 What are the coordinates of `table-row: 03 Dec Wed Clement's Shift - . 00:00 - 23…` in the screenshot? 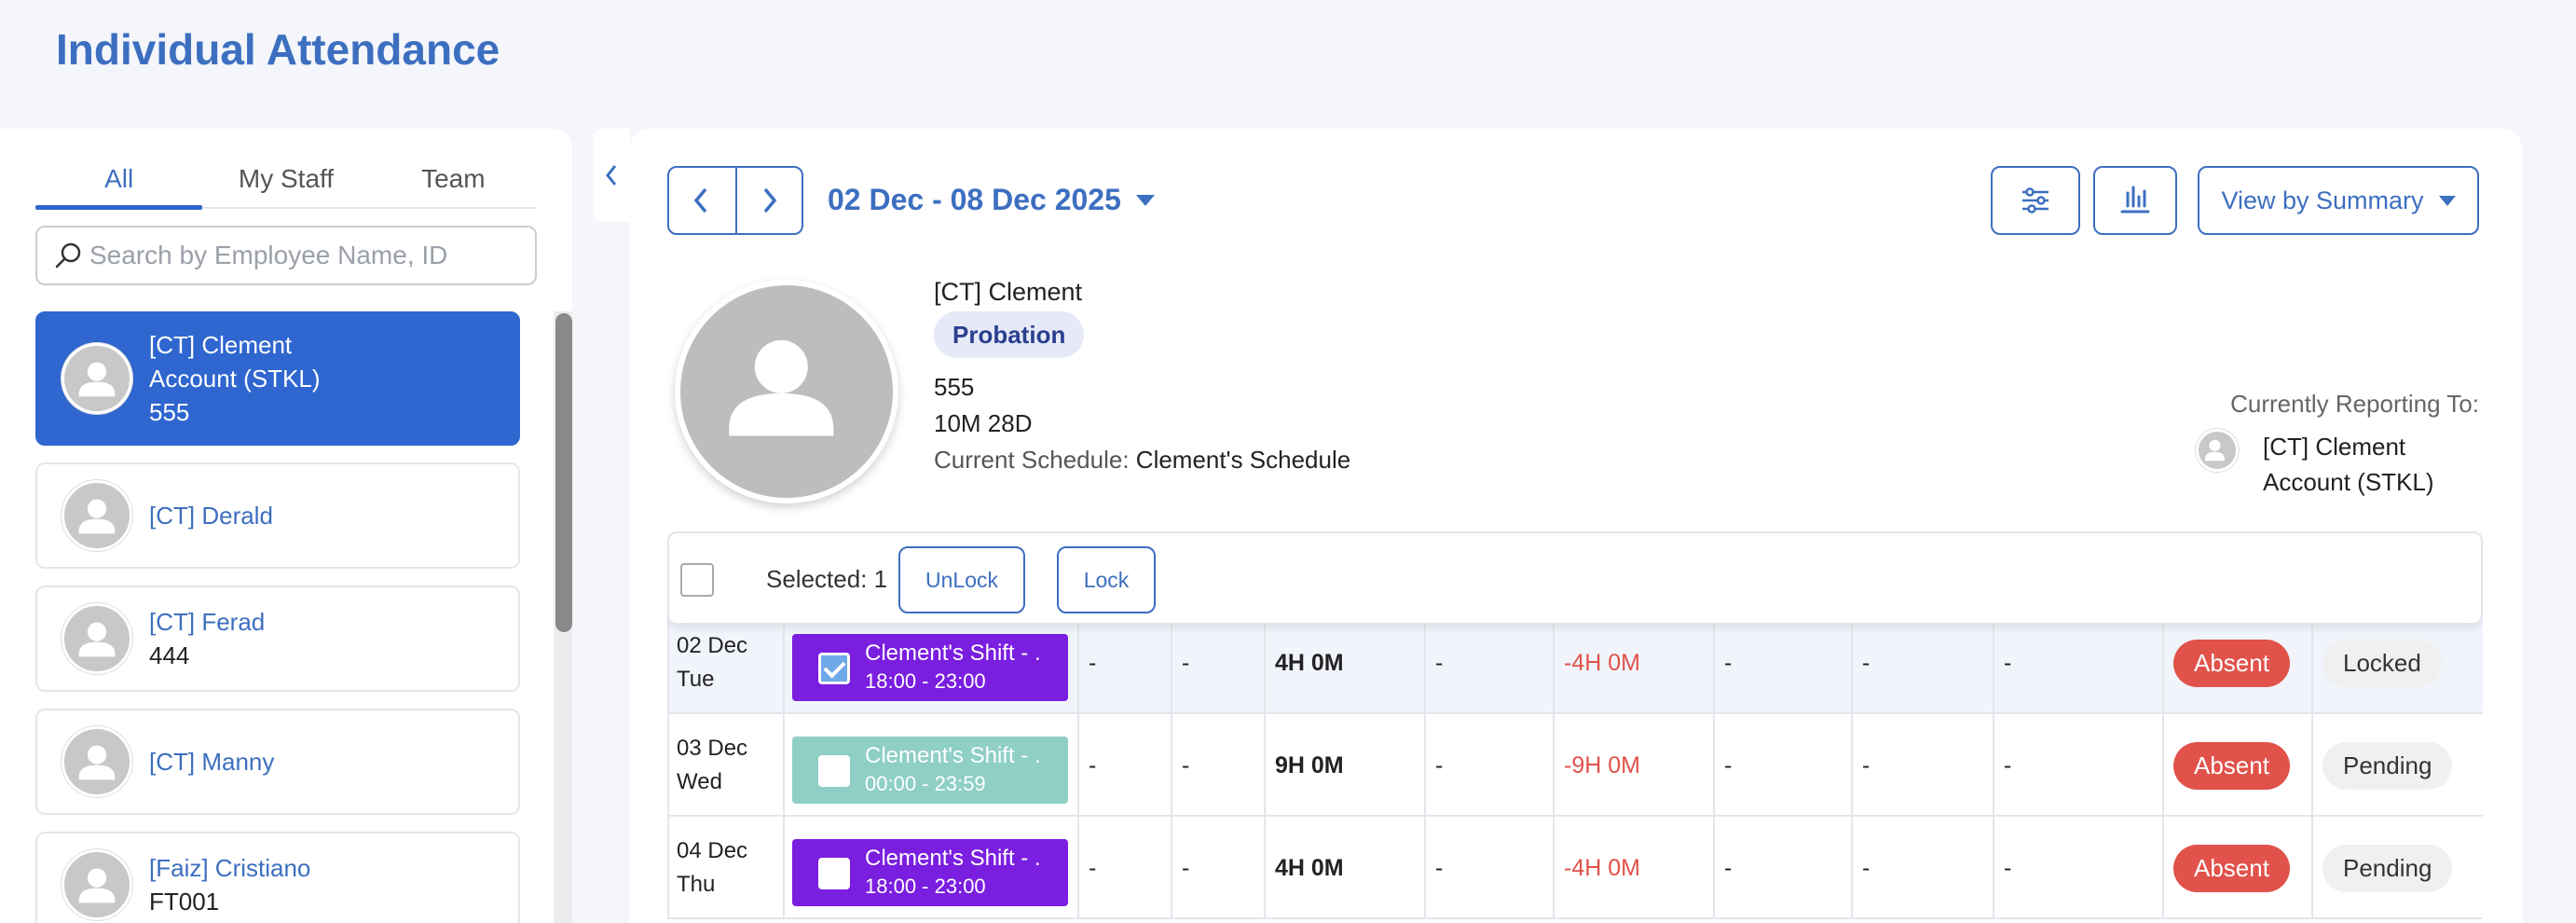 It's located at (1575, 765).